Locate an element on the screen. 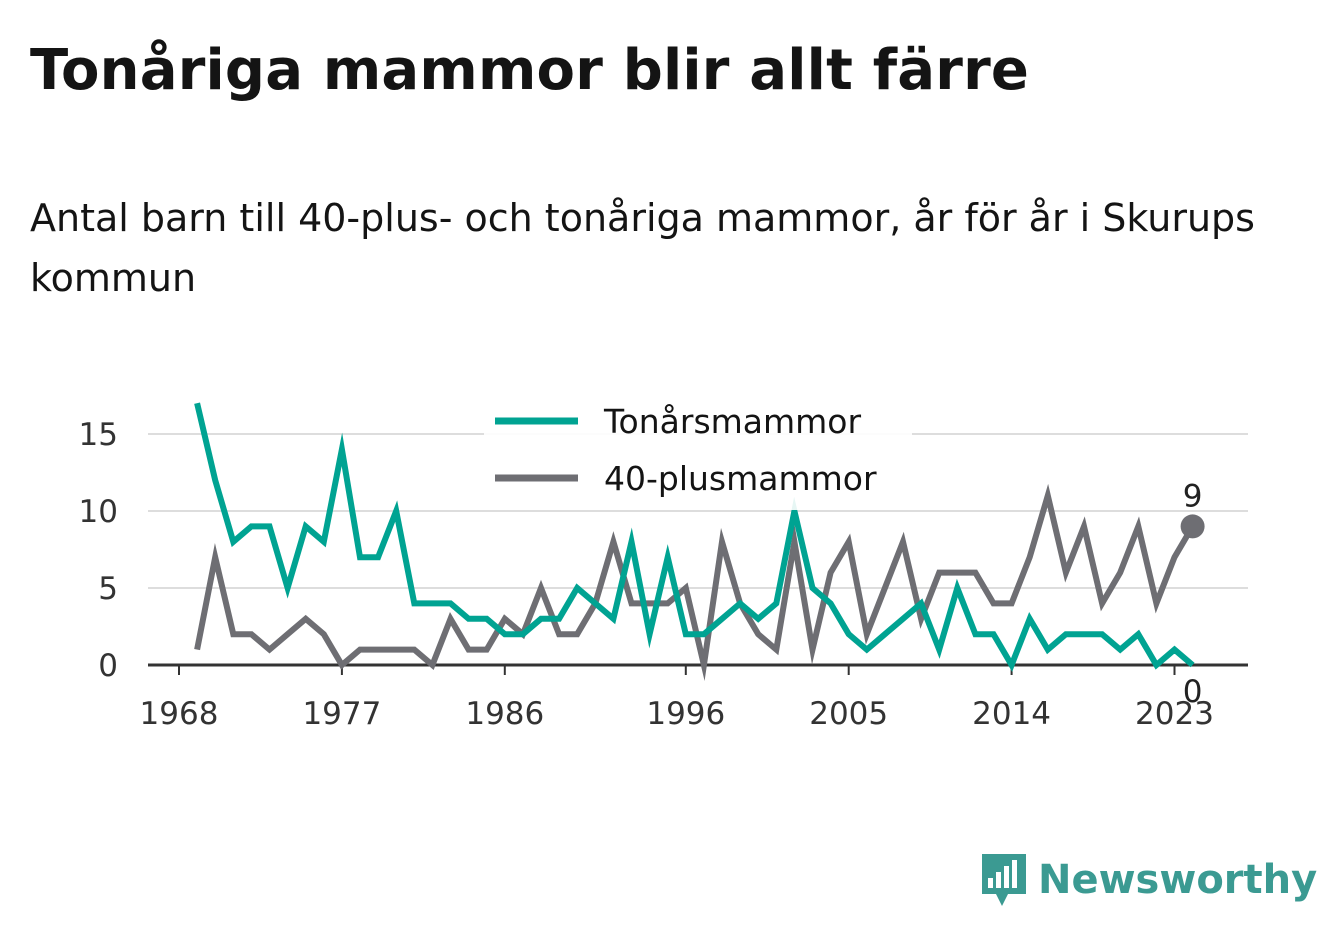 This screenshot has width=1322, height=939. brand-name: Newsworthy is located at coordinates (1178, 880).